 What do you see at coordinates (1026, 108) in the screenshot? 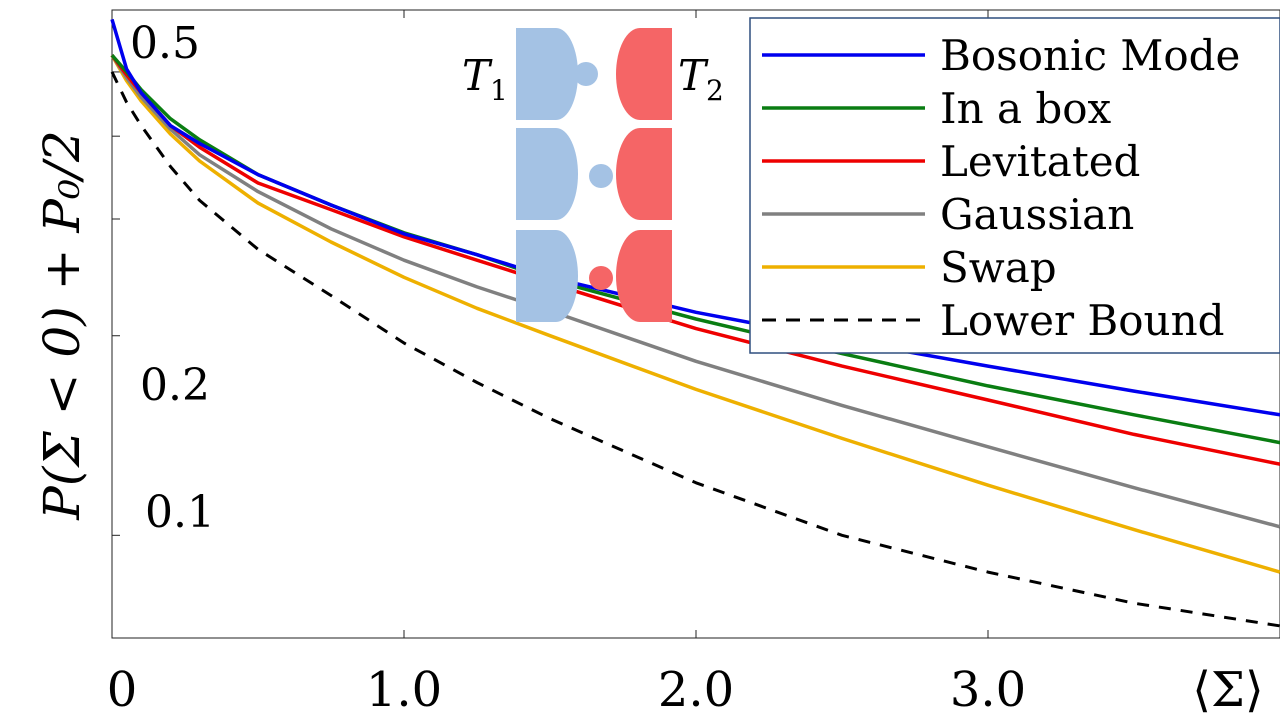
I see `legend-label: In a box` at bounding box center [1026, 108].